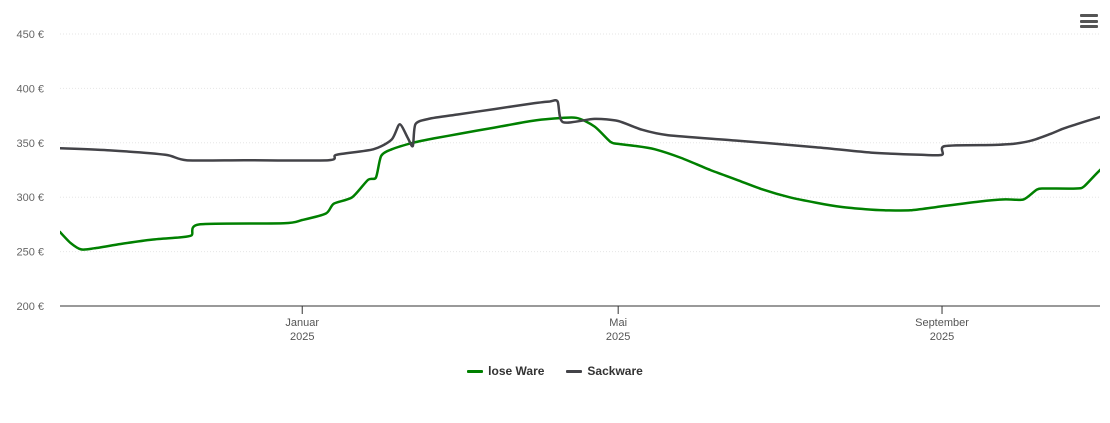 This screenshot has width=1110, height=423. Describe the element at coordinates (516, 371) in the screenshot. I see `legend-label: lose Ware` at that location.